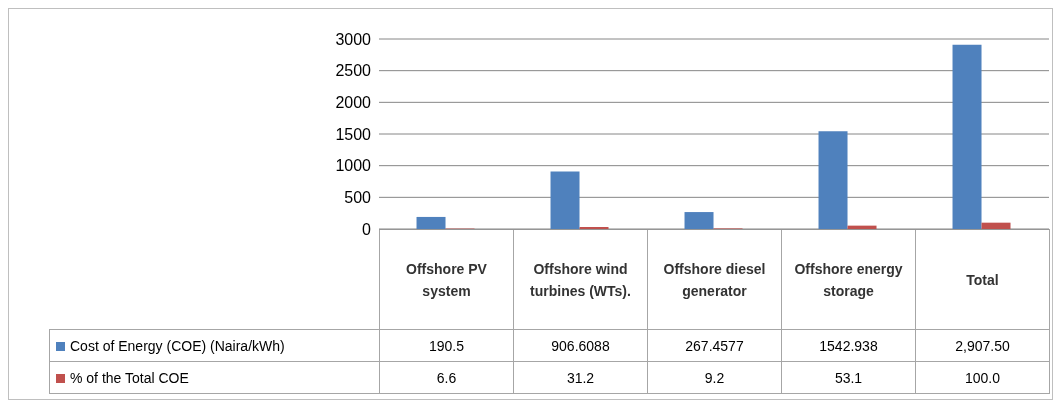 This screenshot has height=410, width=1061. Describe the element at coordinates (982, 345) in the screenshot. I see `data-label: 2,907.50` at that location.